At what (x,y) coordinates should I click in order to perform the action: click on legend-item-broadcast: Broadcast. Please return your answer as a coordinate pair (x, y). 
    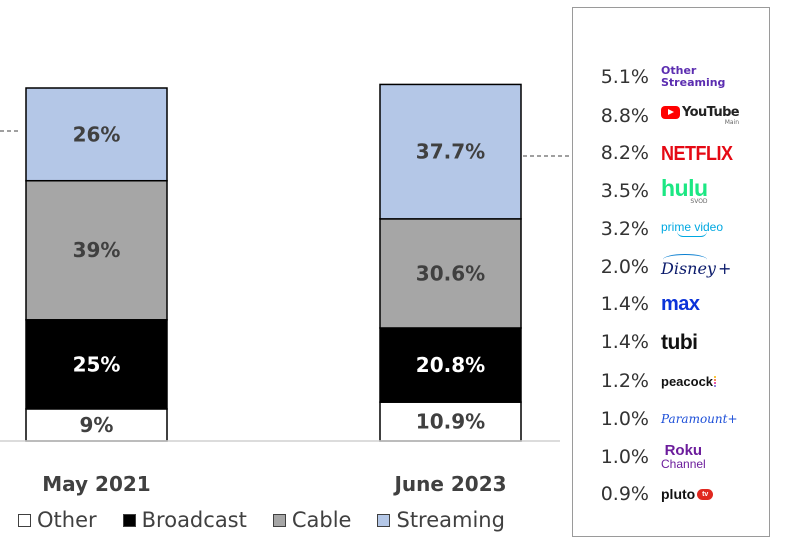
    Looking at the image, I should click on (184, 520).